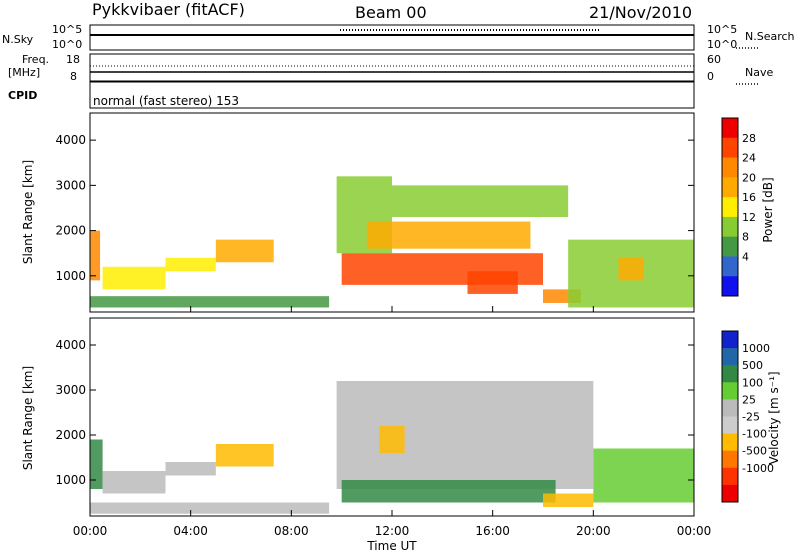  What do you see at coordinates (70, 231) in the screenshot?
I see `power-ytick-label-1: 2000` at bounding box center [70, 231].